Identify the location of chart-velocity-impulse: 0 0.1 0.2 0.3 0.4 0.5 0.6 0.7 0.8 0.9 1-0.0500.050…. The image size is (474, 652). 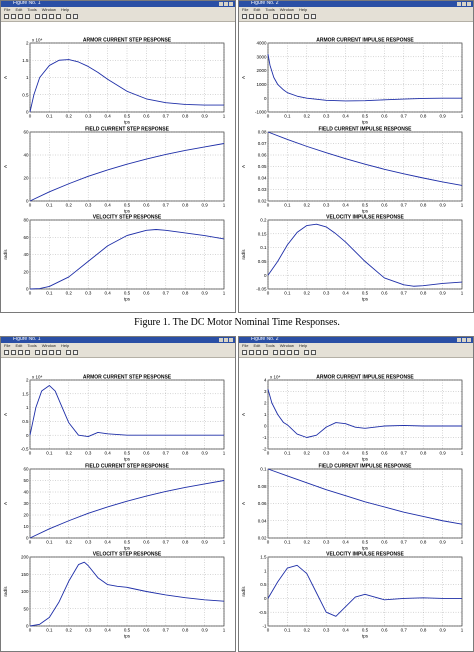
(352, 258).